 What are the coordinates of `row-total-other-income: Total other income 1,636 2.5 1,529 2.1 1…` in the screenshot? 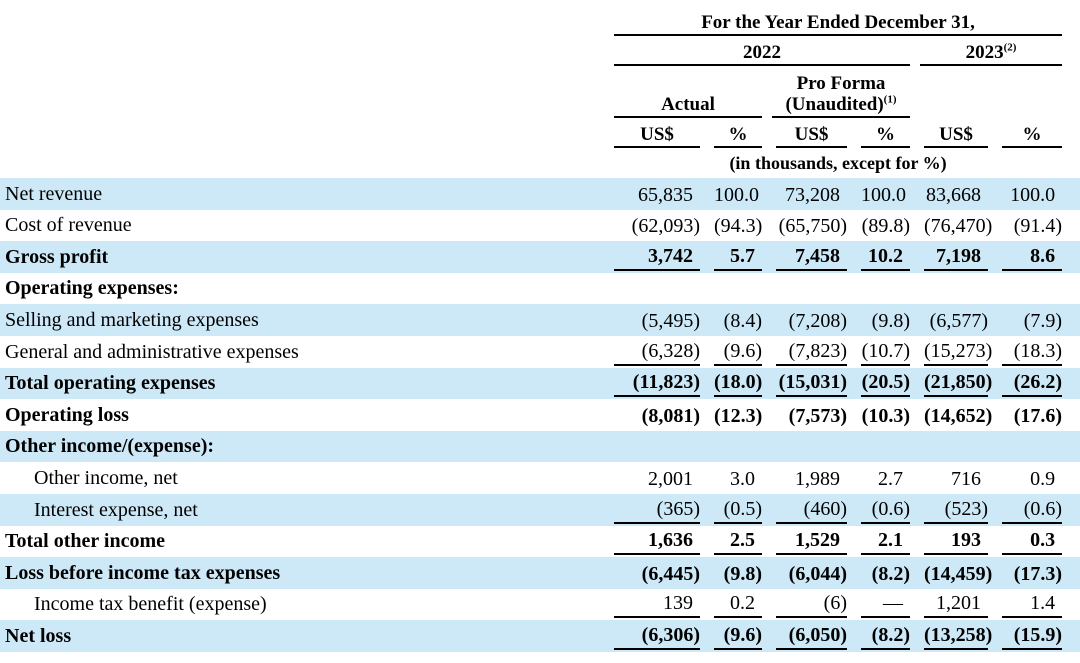 It's located at (540, 542).